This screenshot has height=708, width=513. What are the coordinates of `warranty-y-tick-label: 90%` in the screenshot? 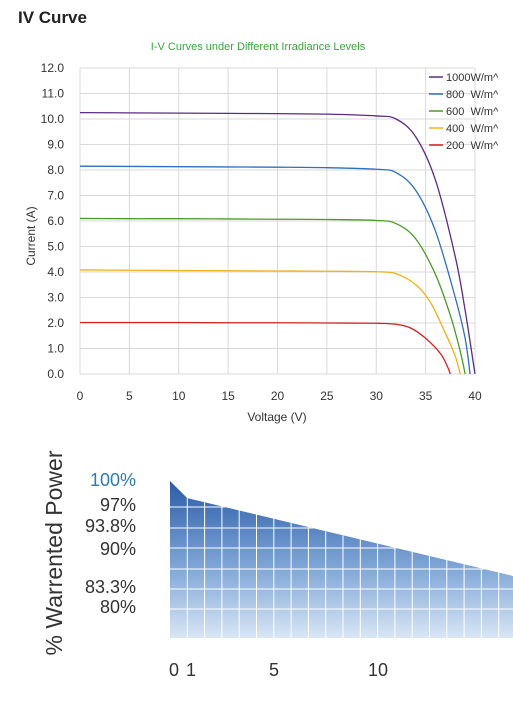 It's located at (118, 549).